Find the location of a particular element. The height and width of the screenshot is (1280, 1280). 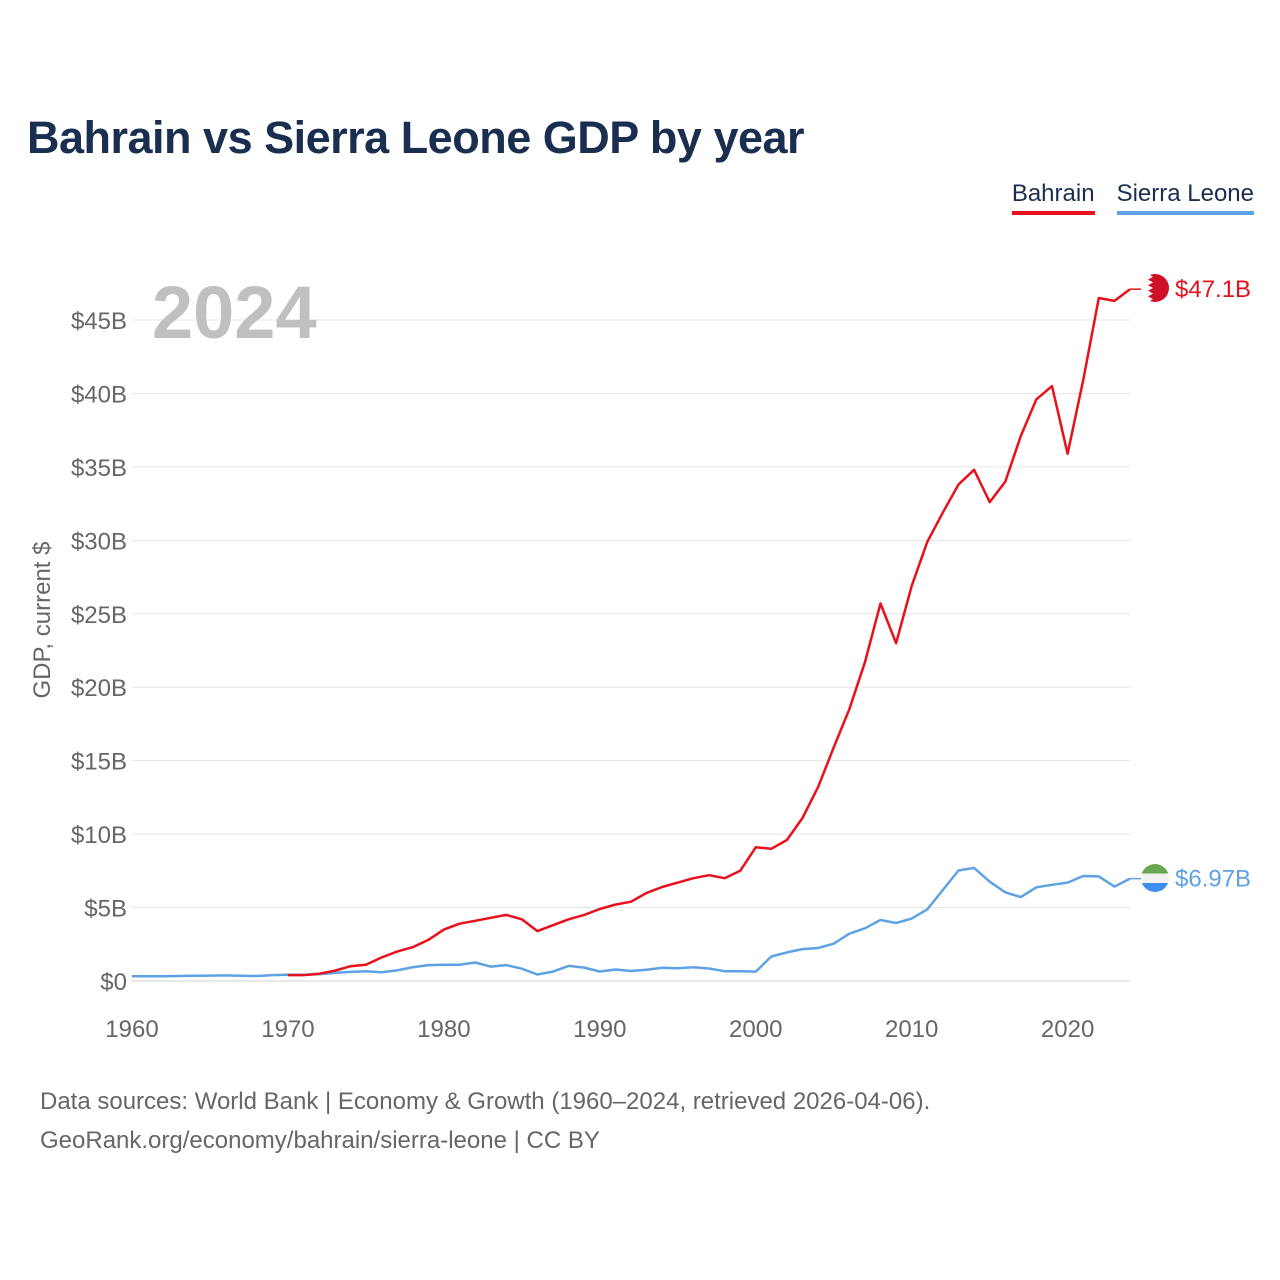

y-axis-label: GDP, current $ is located at coordinates (42, 620).